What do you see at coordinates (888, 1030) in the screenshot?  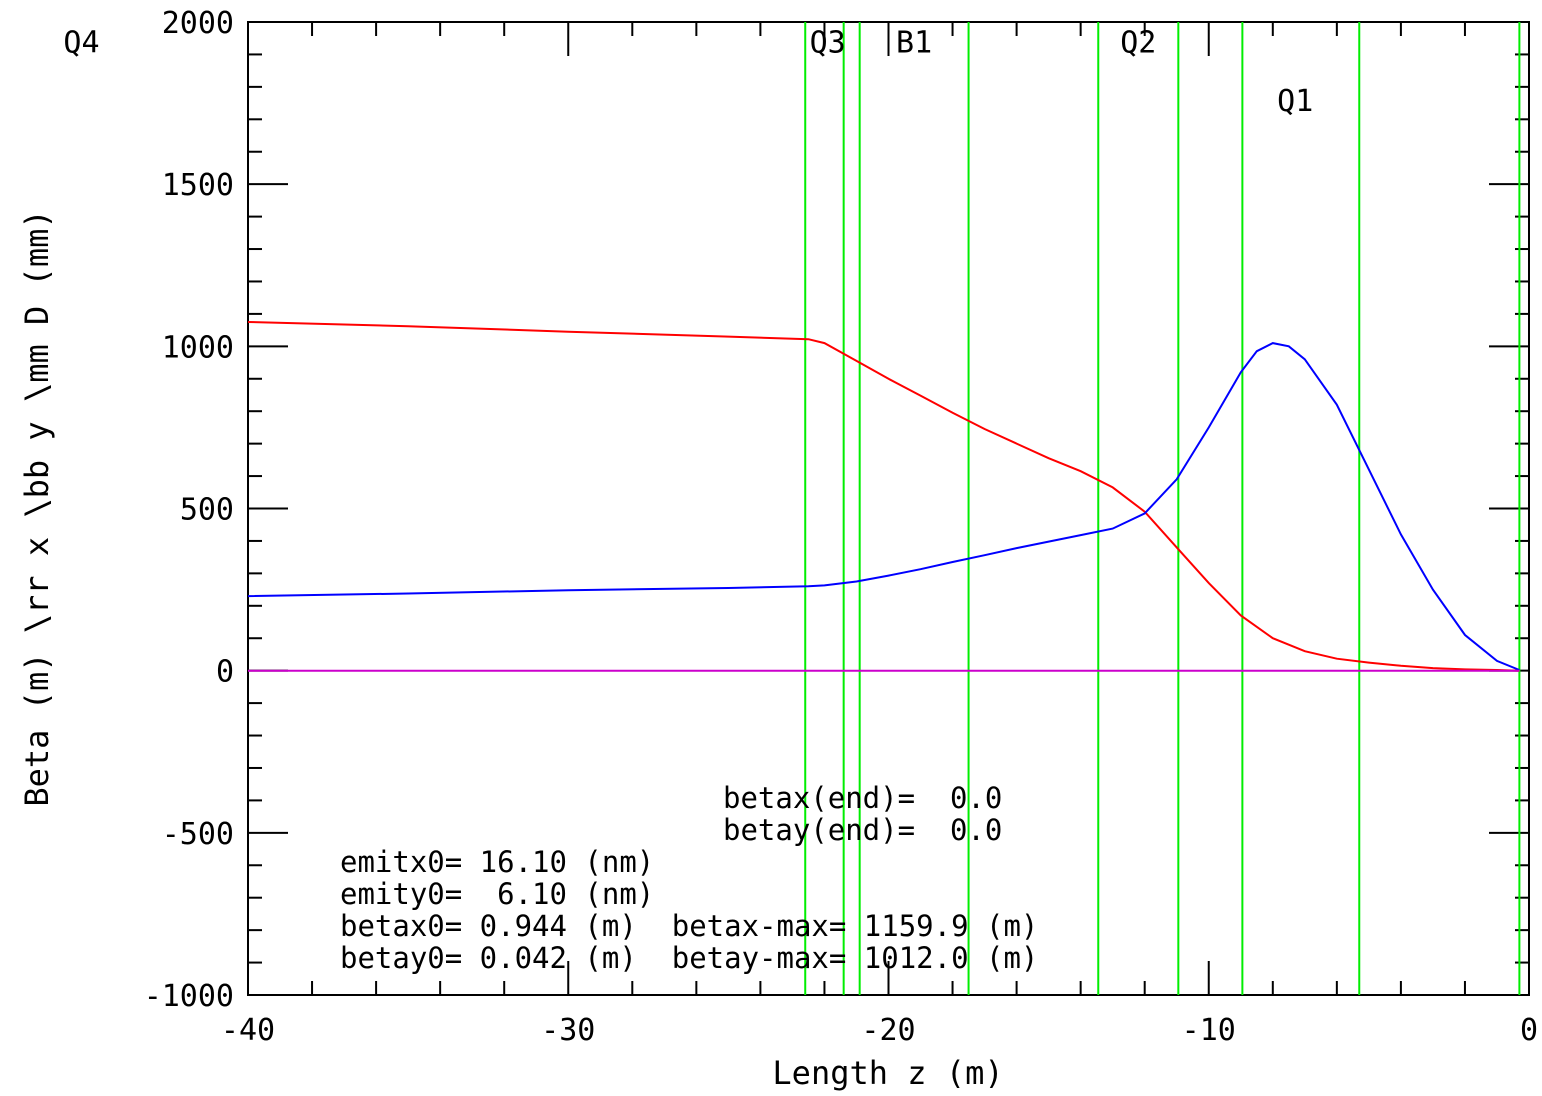 I see `x-tick-label: -20` at bounding box center [888, 1030].